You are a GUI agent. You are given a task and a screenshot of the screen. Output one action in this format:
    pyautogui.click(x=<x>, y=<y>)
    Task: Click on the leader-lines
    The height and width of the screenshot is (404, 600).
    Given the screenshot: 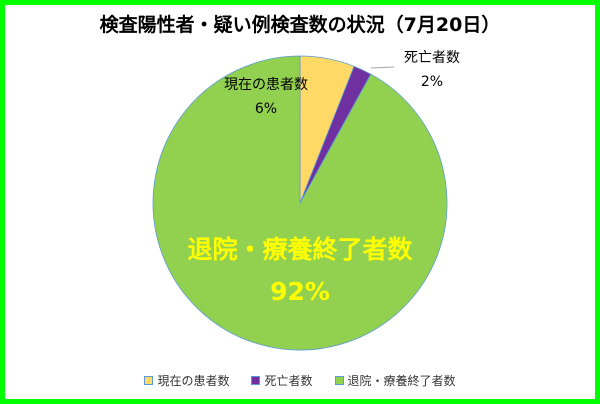 What is the action you would take?
    pyautogui.click(x=382, y=67)
    